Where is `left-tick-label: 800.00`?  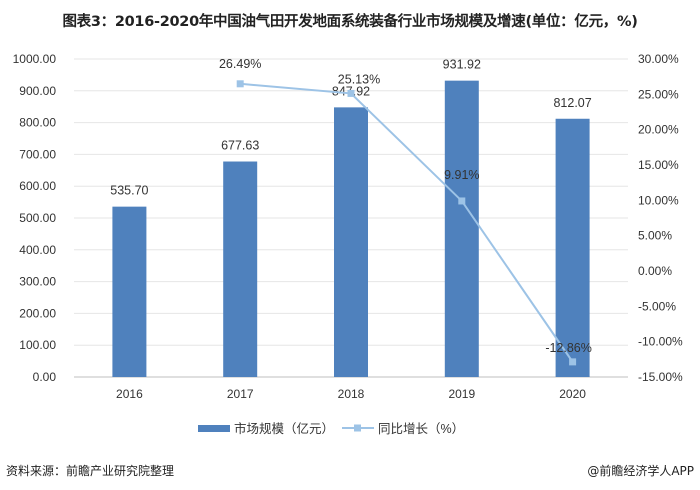 left-tick-label: 800.00 is located at coordinates (37, 123).